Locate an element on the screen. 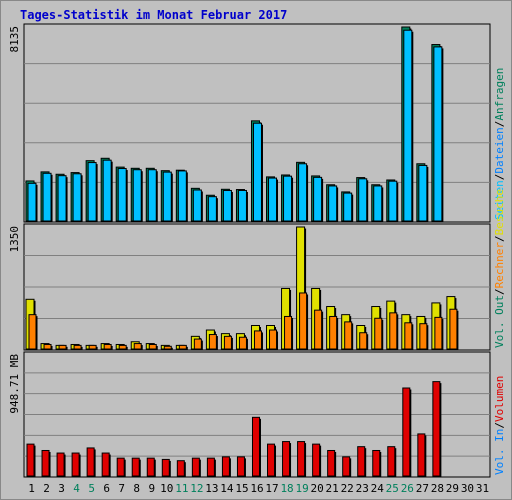 The image size is (512, 500). x-tick-label: 27 is located at coordinates (422, 488).